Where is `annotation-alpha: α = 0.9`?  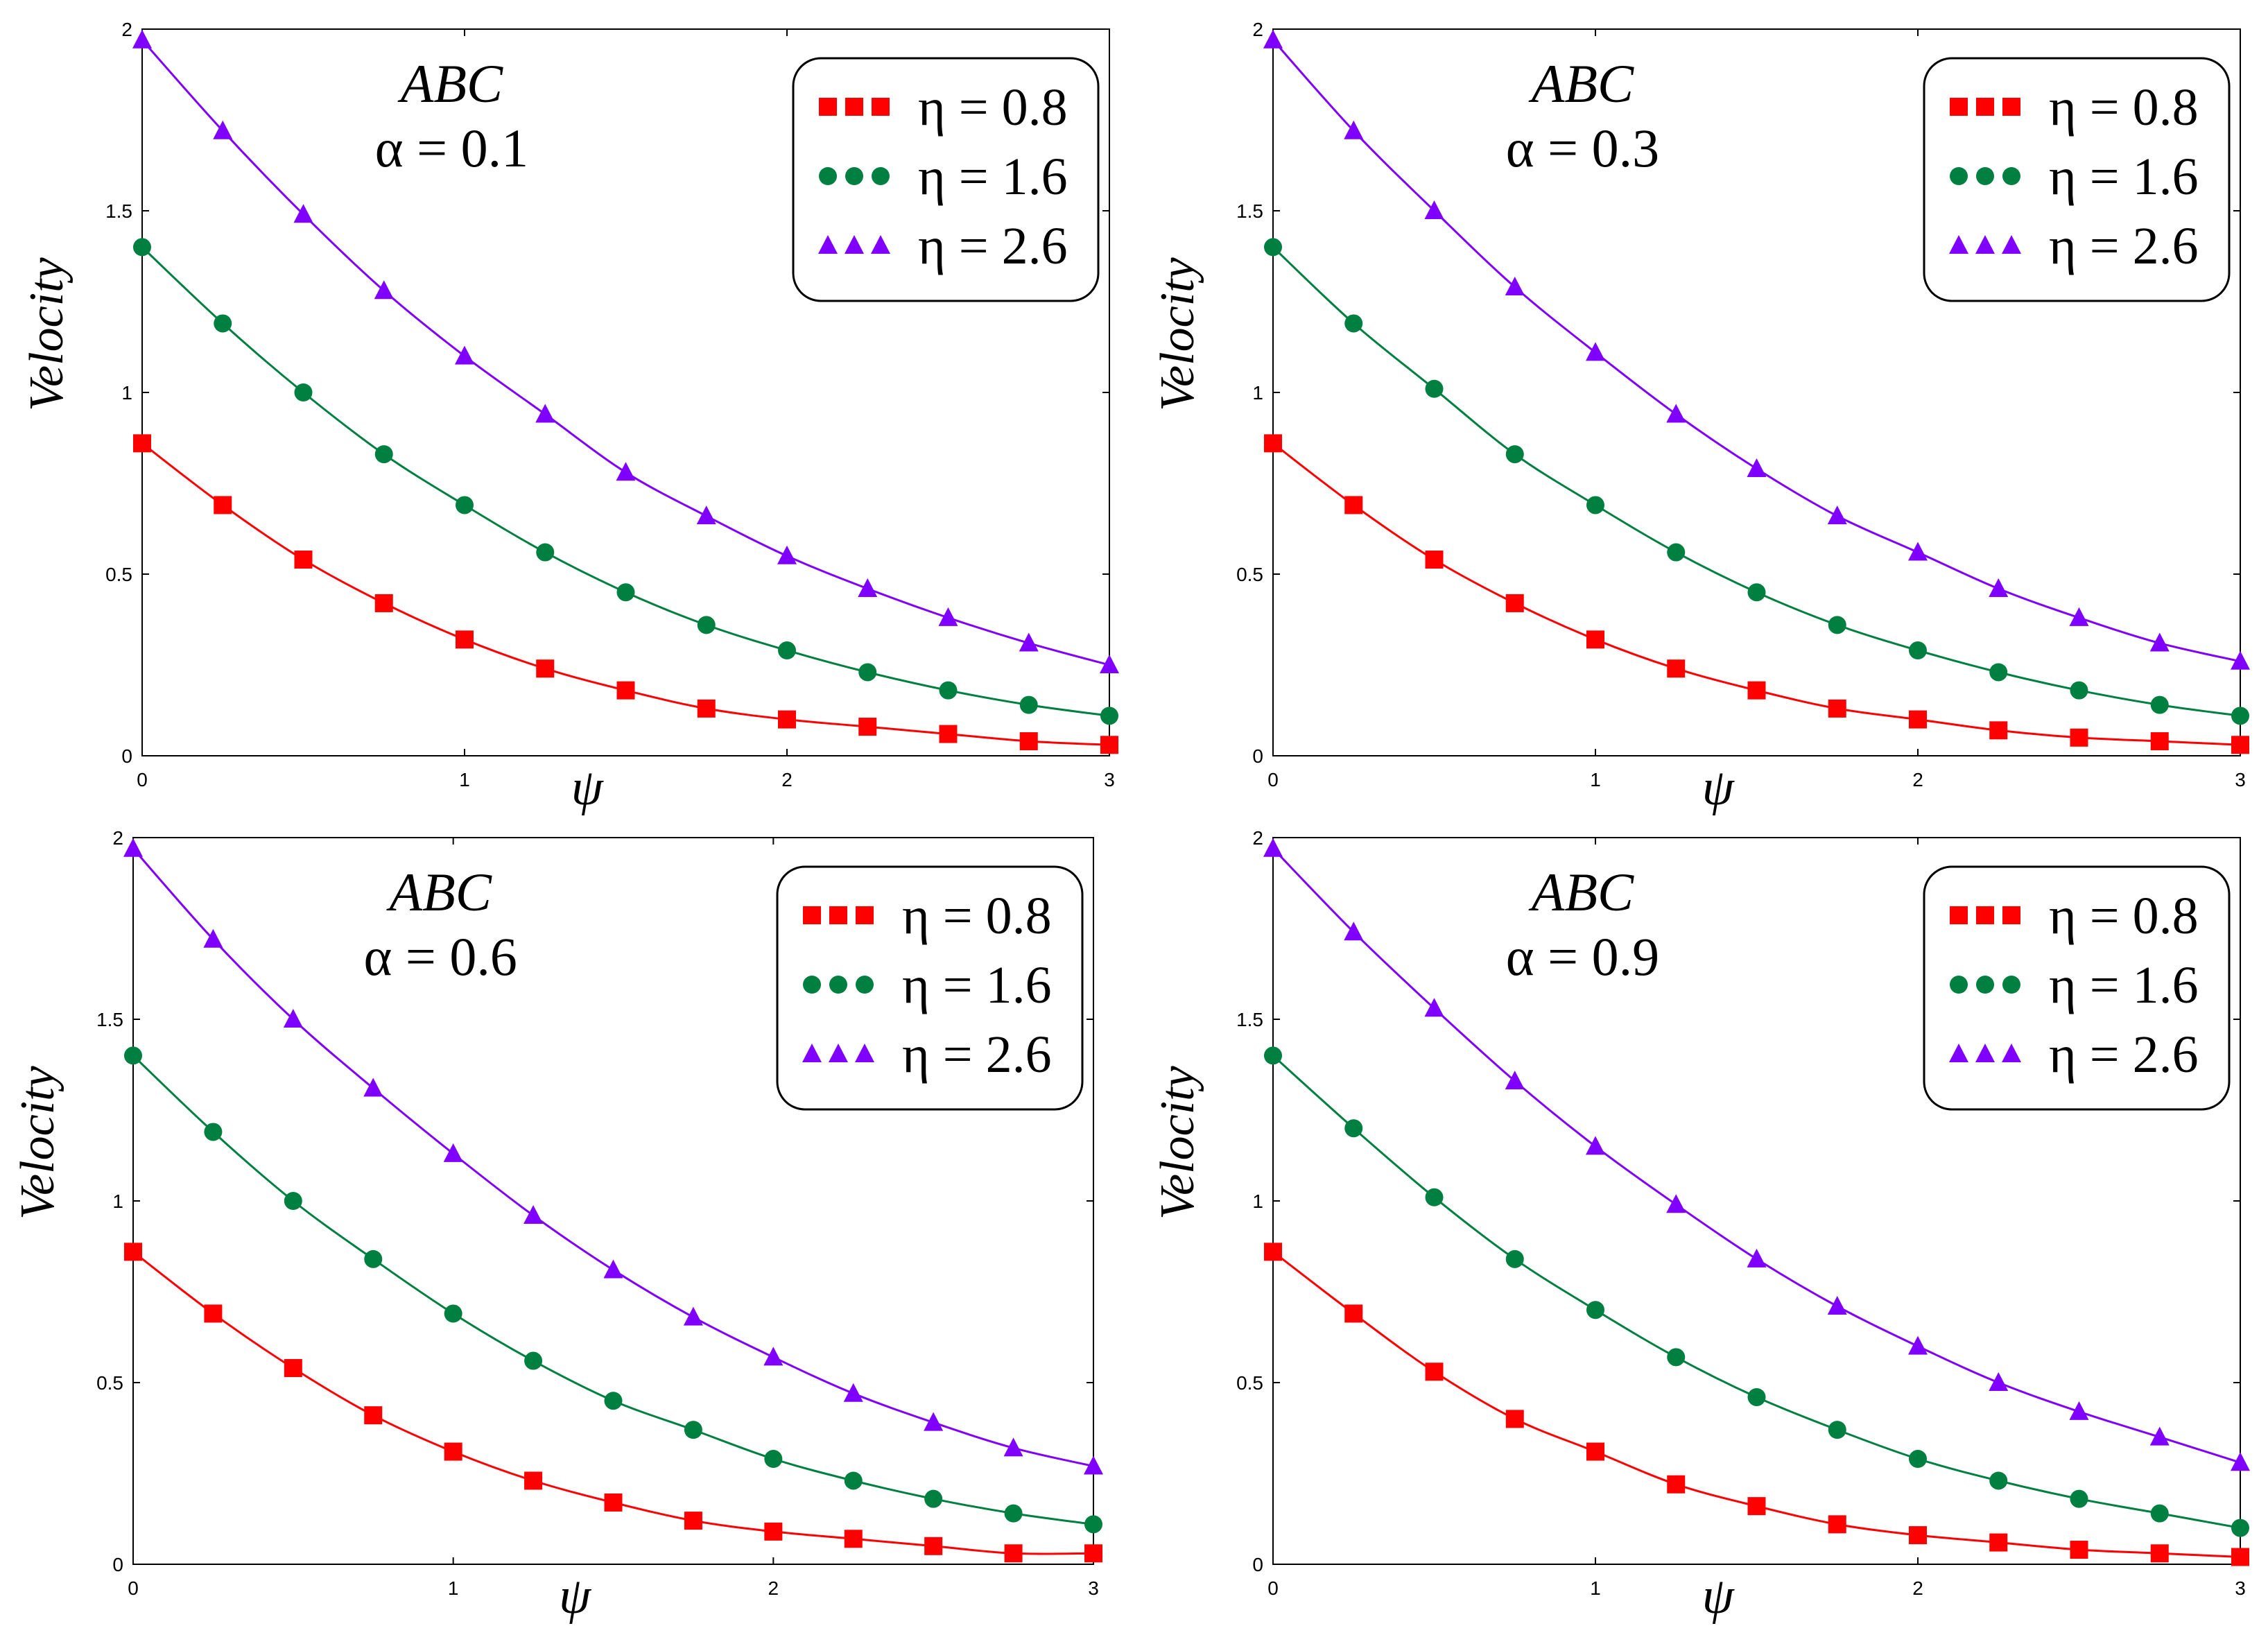
annotation-alpha: α = 0.9 is located at coordinates (1582, 956).